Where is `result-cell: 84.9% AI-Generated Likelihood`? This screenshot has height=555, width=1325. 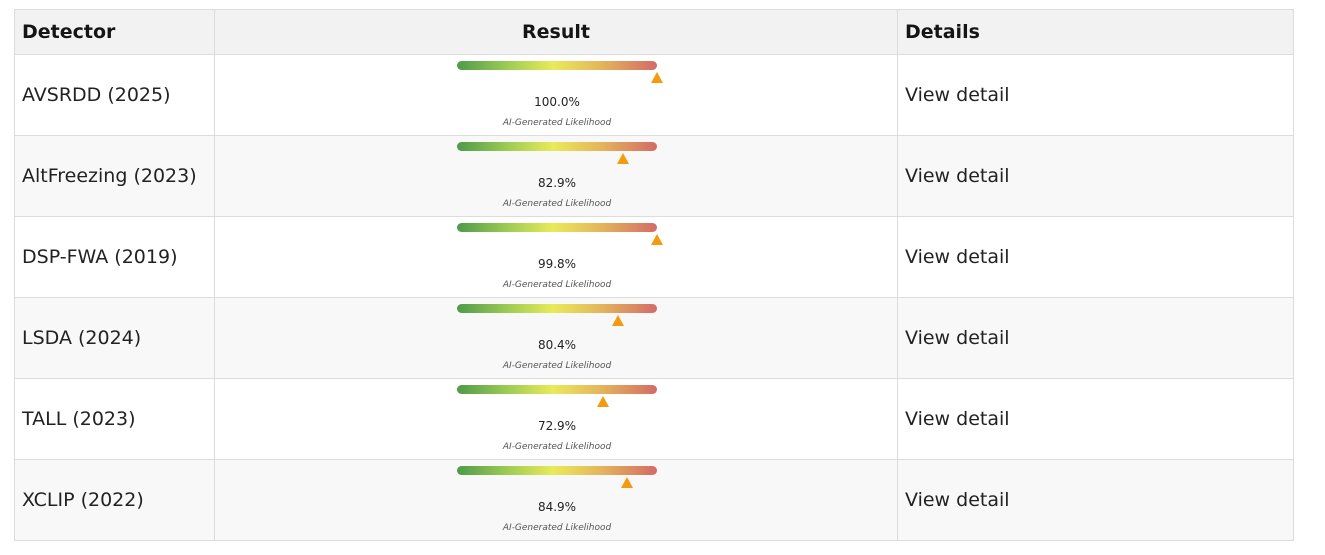
result-cell: 84.9% AI-Generated Likelihood is located at coordinates (556, 500).